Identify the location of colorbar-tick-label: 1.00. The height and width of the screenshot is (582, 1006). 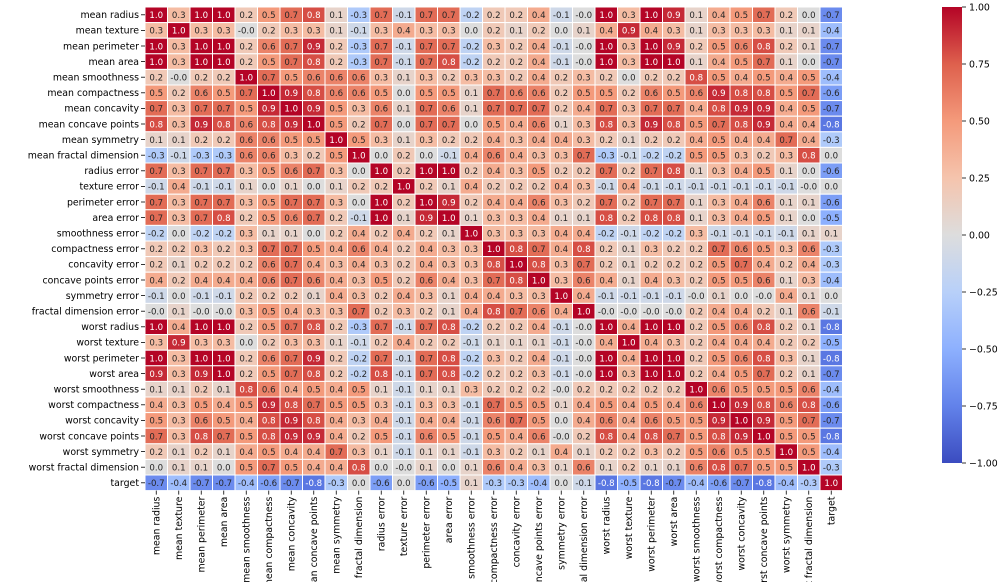
(979, 7).